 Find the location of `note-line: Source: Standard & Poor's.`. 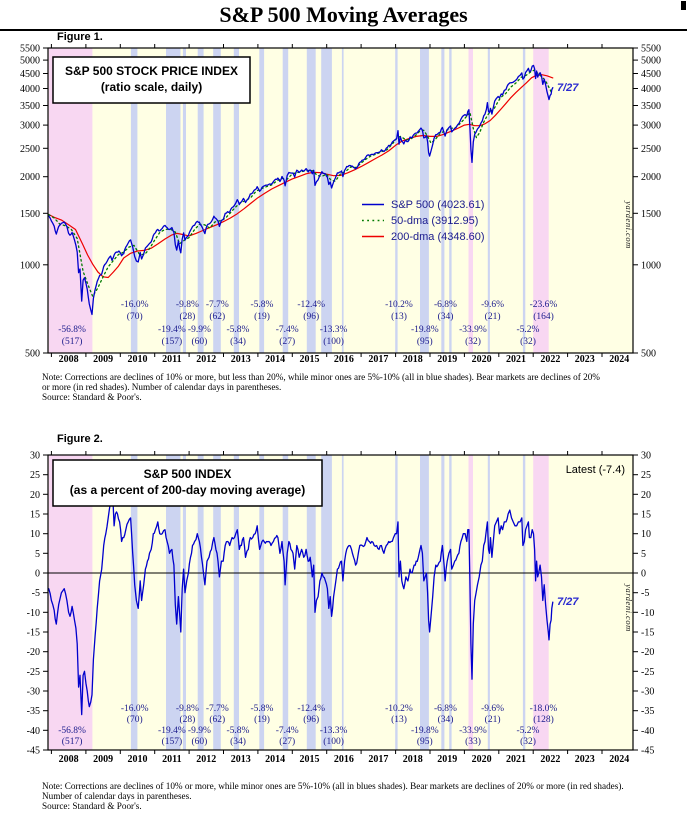

note-line: Source: Standard & Poor's. is located at coordinates (92, 397).